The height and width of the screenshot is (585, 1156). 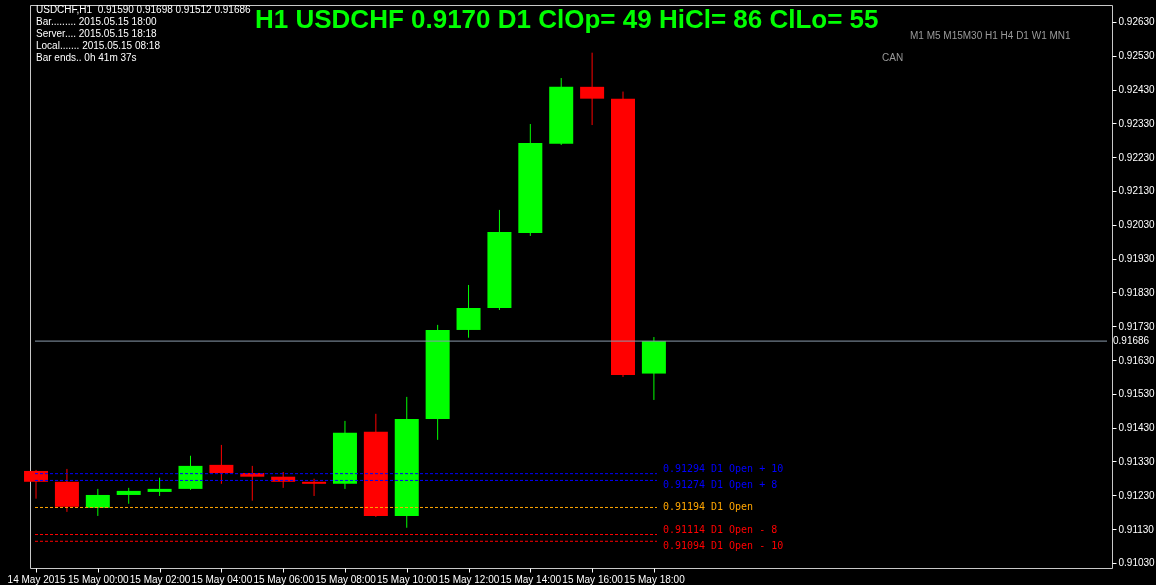 I want to click on y-tick-label: 0.91830, so click(x=1137, y=292).